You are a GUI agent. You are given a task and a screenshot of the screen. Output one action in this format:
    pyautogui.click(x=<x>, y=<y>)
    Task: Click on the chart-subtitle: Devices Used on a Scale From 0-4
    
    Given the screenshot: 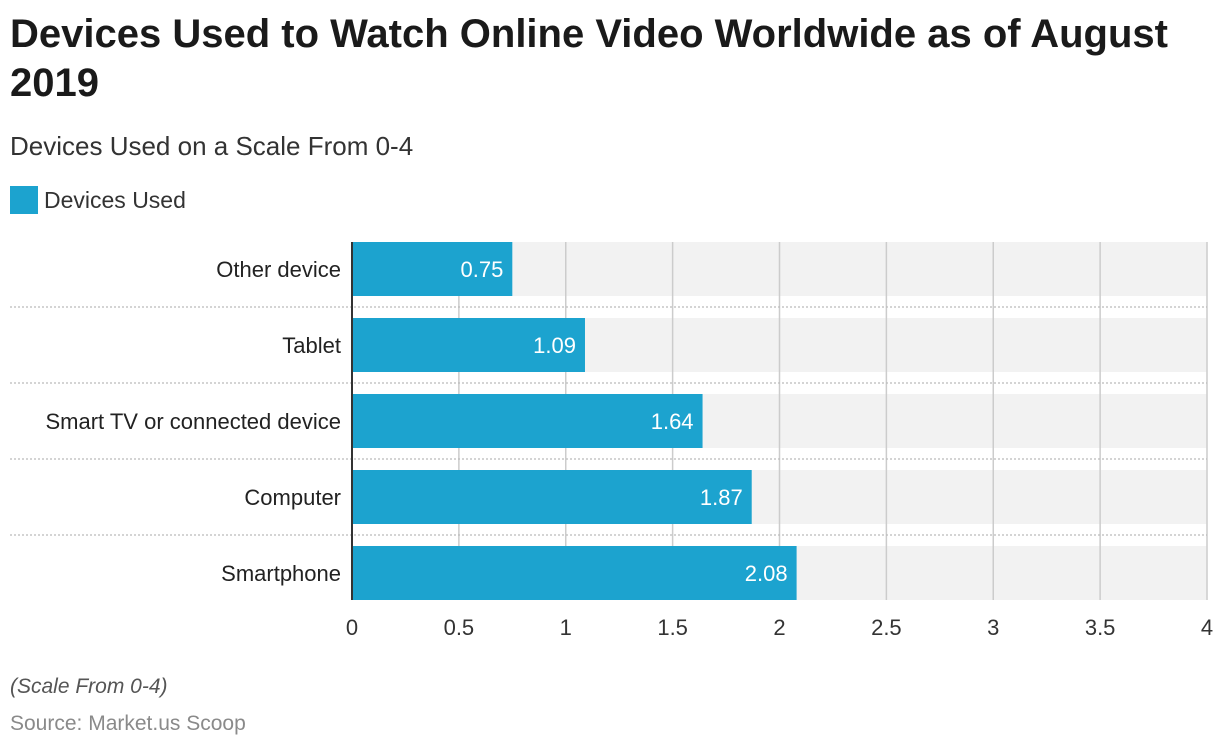 What is the action you would take?
    pyautogui.click(x=212, y=146)
    